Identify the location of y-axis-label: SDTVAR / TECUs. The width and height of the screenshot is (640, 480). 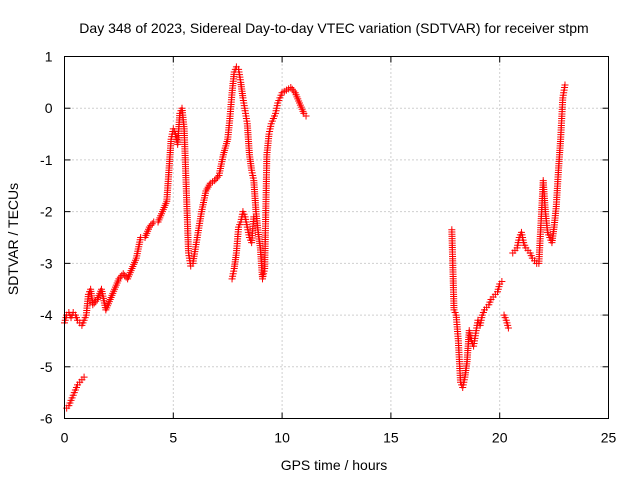
(13, 239).